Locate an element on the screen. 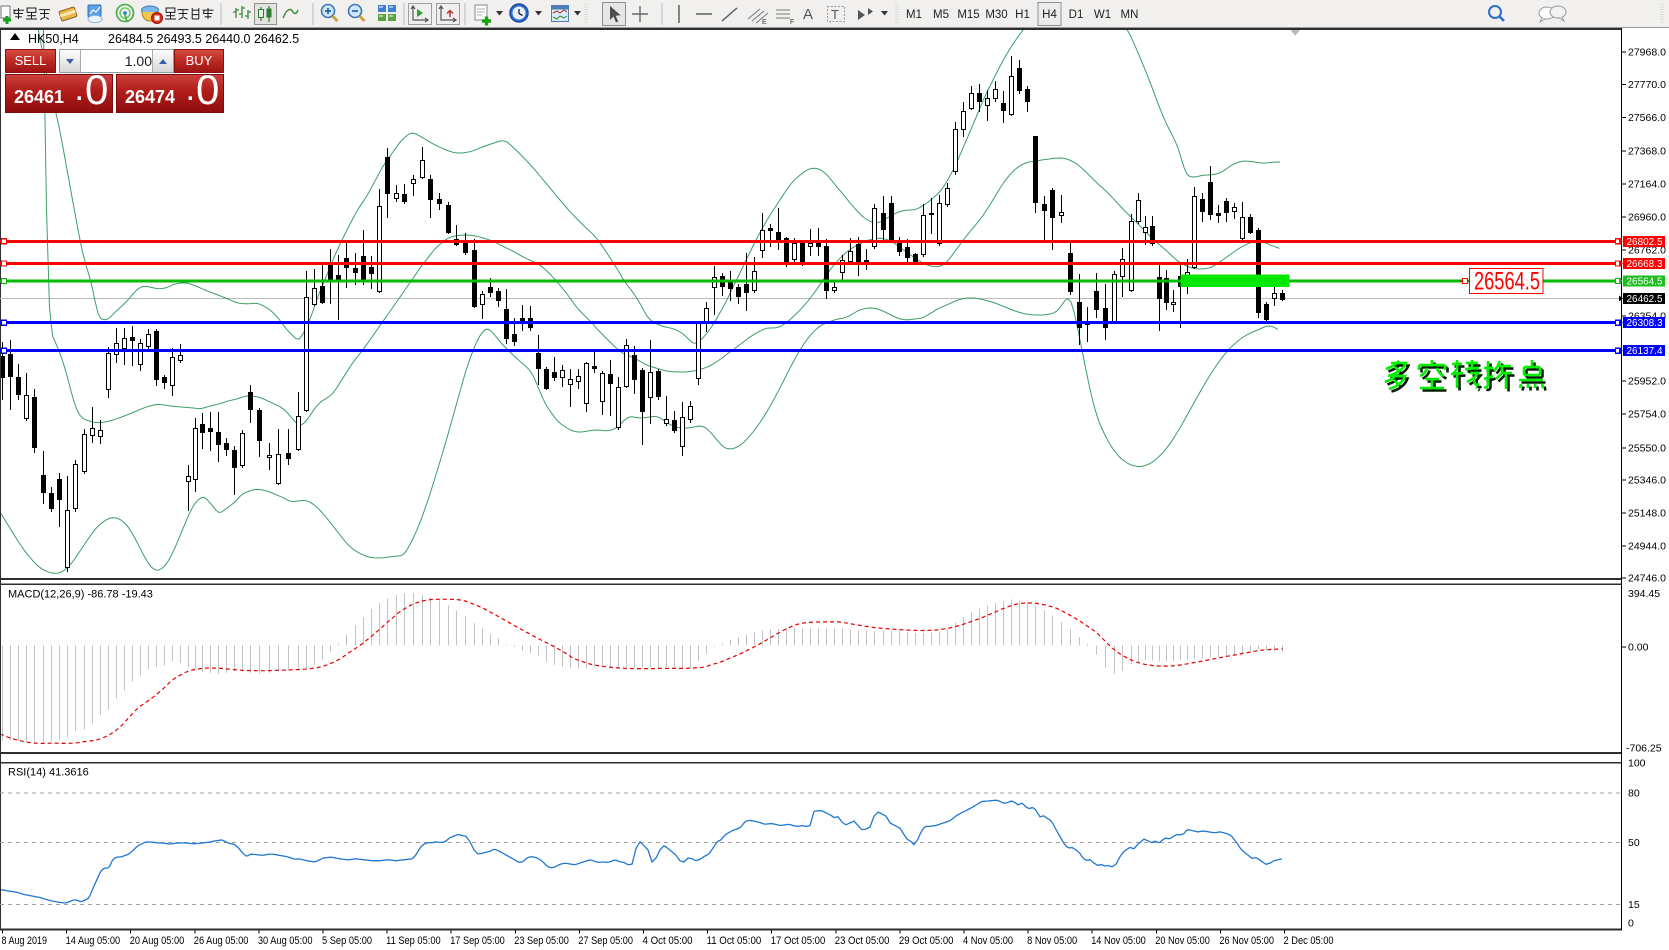  svg-text: 17 Sep 05:00 is located at coordinates (477, 941).